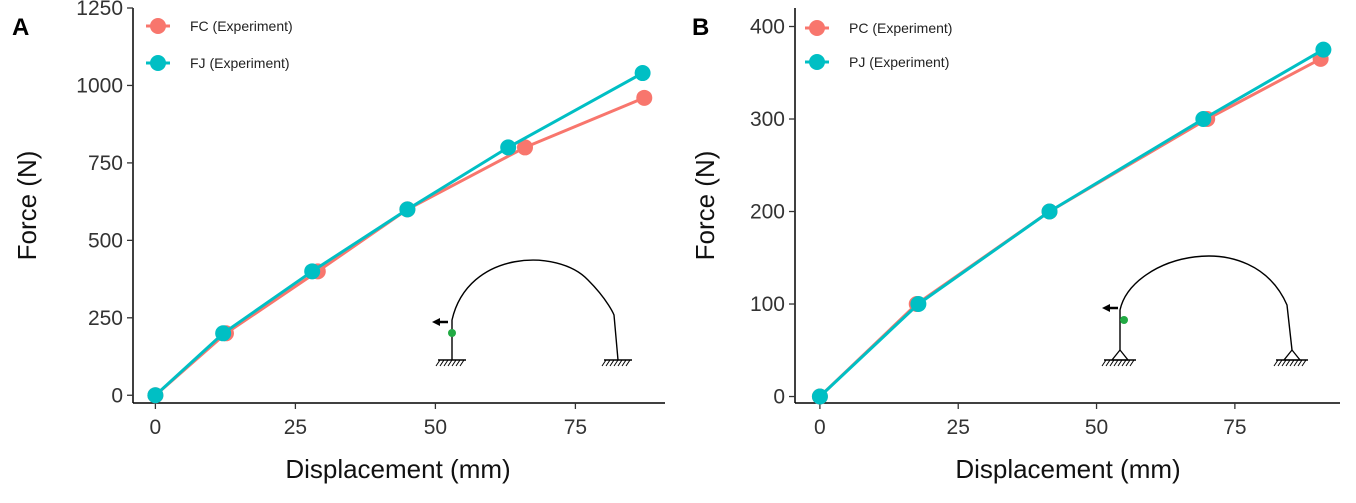  What do you see at coordinates (105, 240) in the screenshot?
I see `y-tick-label: 500` at bounding box center [105, 240].